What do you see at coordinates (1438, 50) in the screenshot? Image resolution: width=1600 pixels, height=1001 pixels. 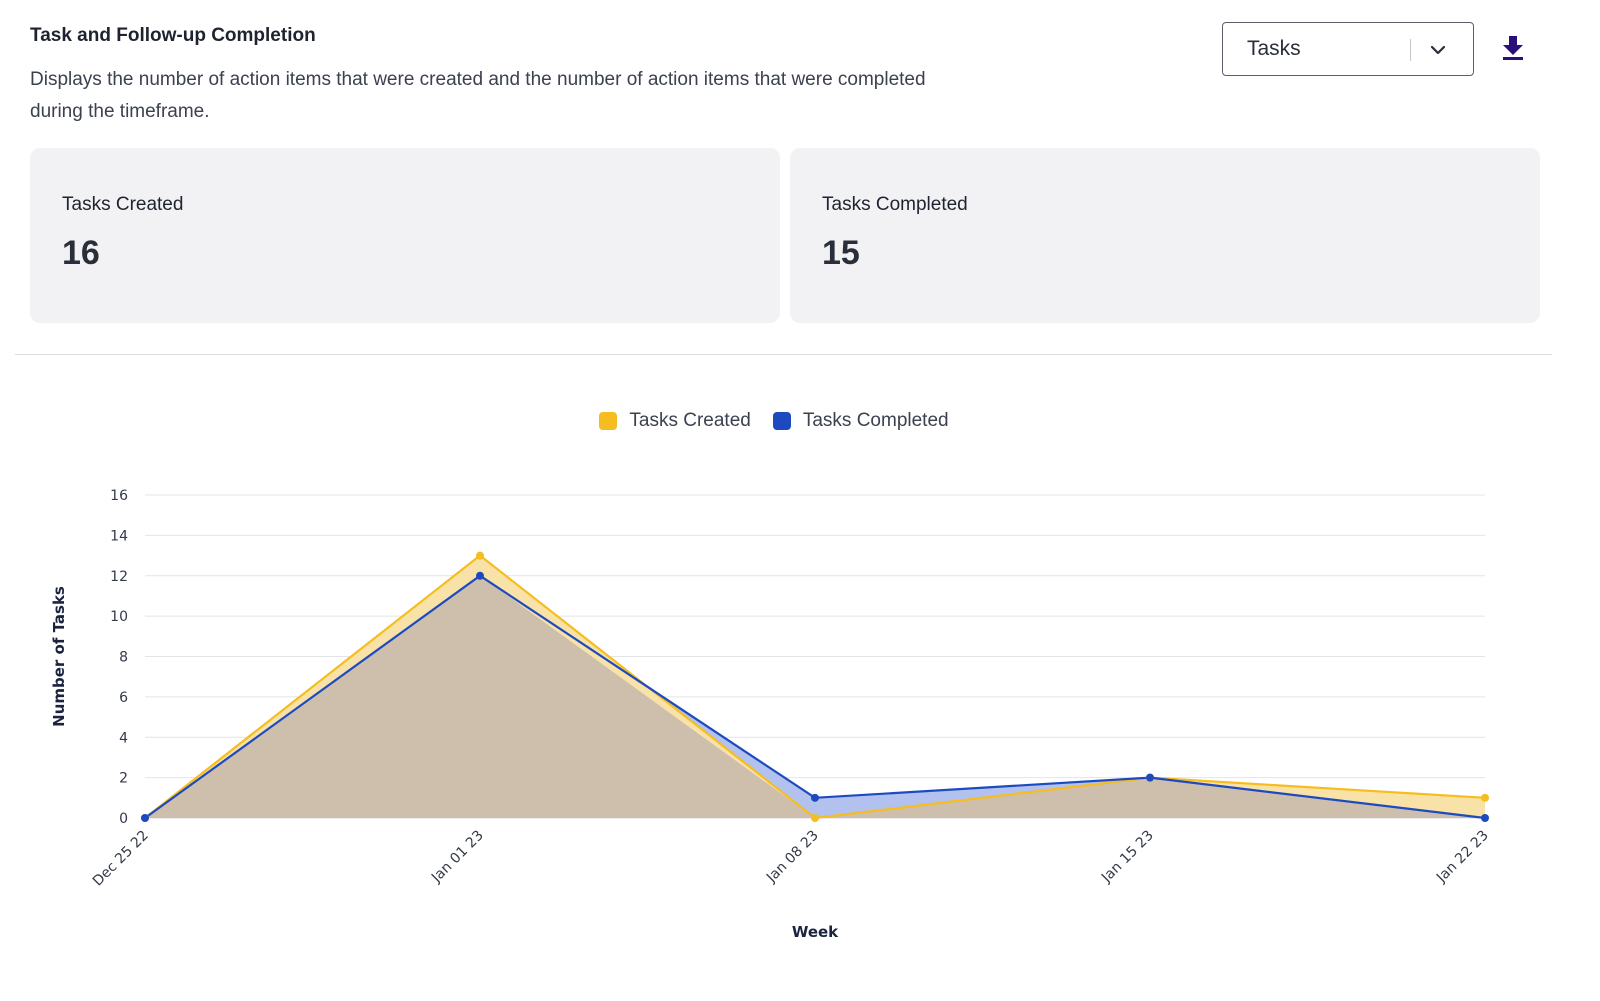 I see `chevron-down-icon` at bounding box center [1438, 50].